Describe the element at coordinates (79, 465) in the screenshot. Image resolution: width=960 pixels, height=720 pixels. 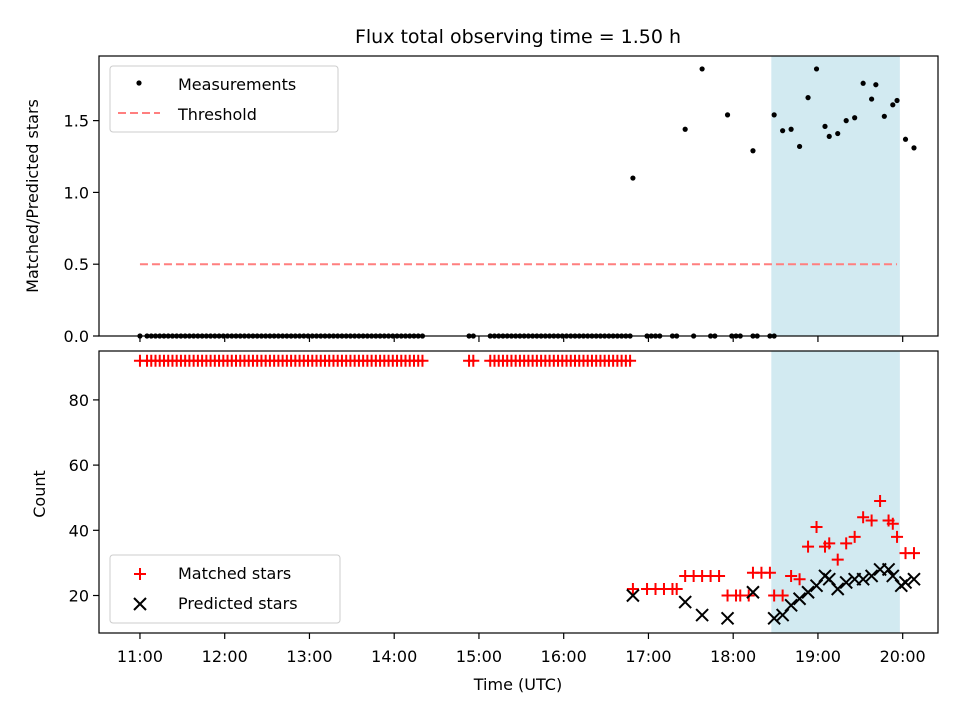
I see `bottom-y-tick-label: 60` at that location.